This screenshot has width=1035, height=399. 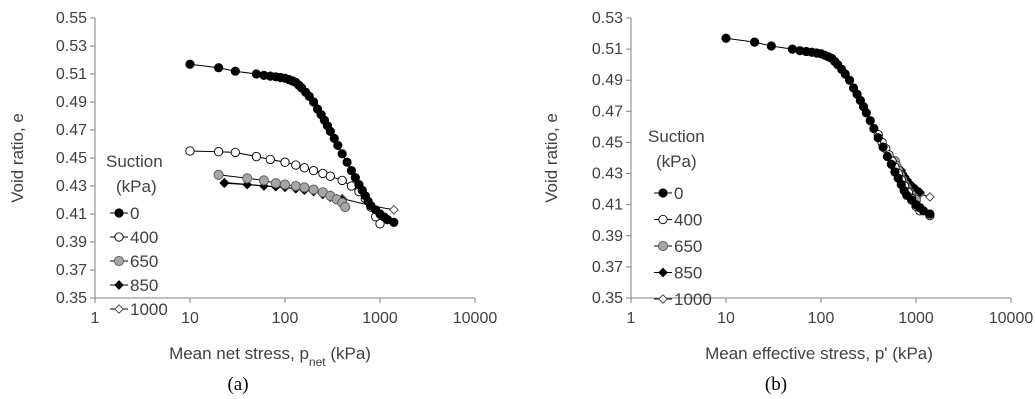 I want to click on panel-label-a: (a), so click(x=237, y=384).